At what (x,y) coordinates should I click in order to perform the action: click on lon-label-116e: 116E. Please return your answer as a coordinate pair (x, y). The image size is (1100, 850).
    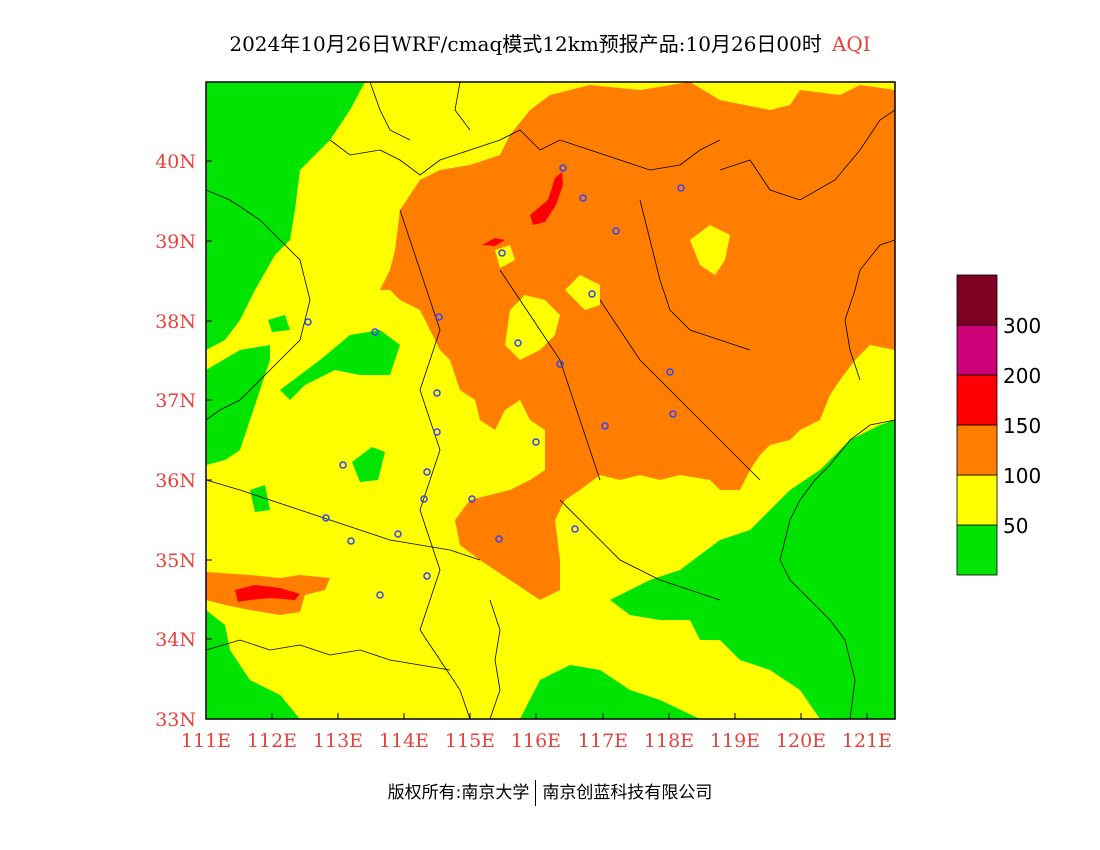
    Looking at the image, I should click on (536, 741).